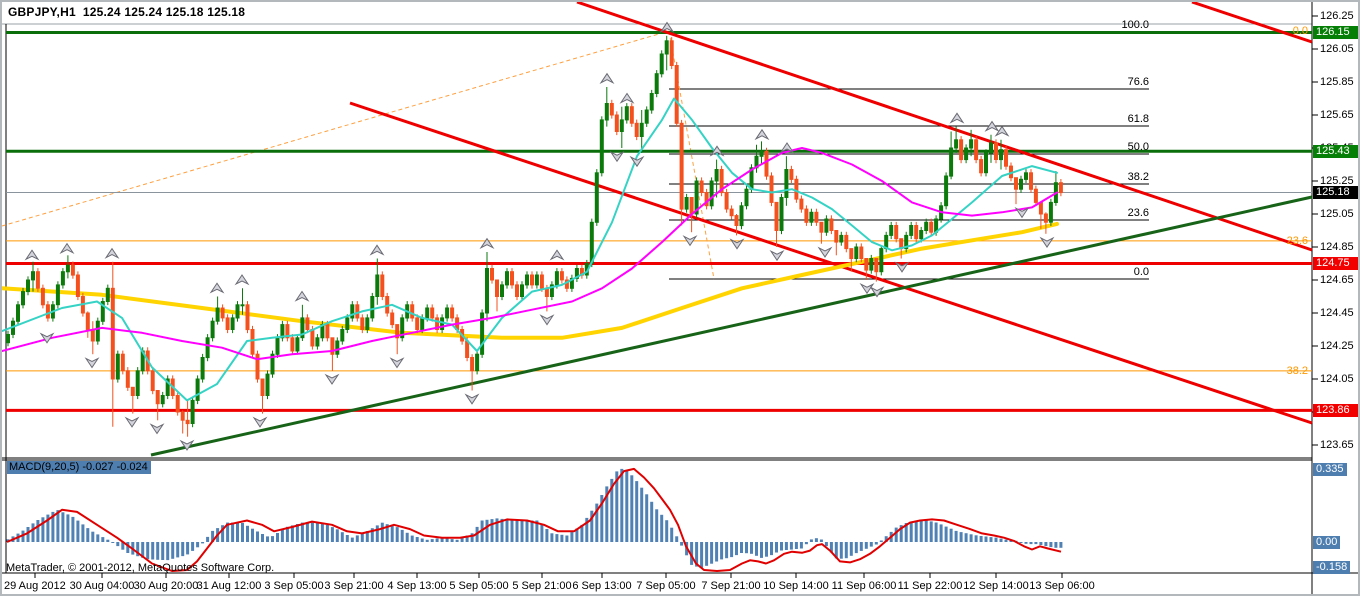 The width and height of the screenshot is (1360, 596). What do you see at coordinates (229, 586) in the screenshot?
I see `time-axis-label: 31 Aug 12:00` at bounding box center [229, 586].